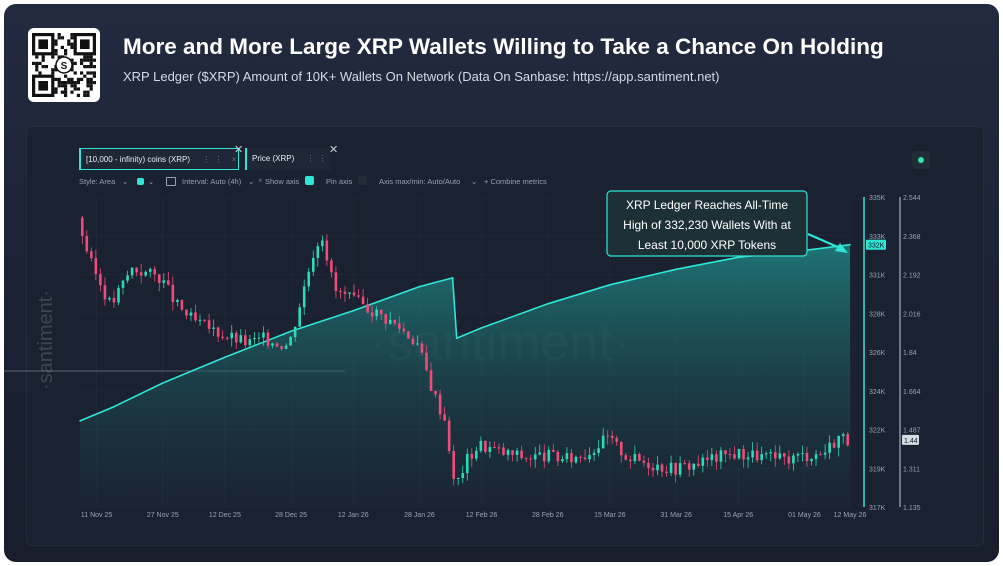 This screenshot has width=1003, height=566. Describe the element at coordinates (707, 223) in the screenshot. I see `annotation-box` at that location.